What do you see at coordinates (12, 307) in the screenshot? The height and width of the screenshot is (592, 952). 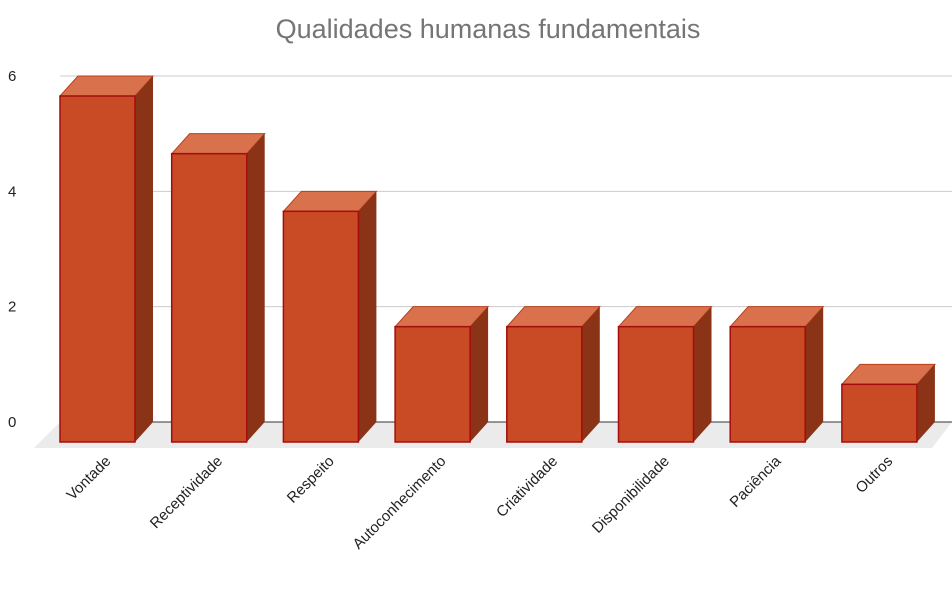 I see `y-tick-label: 2` at bounding box center [12, 307].